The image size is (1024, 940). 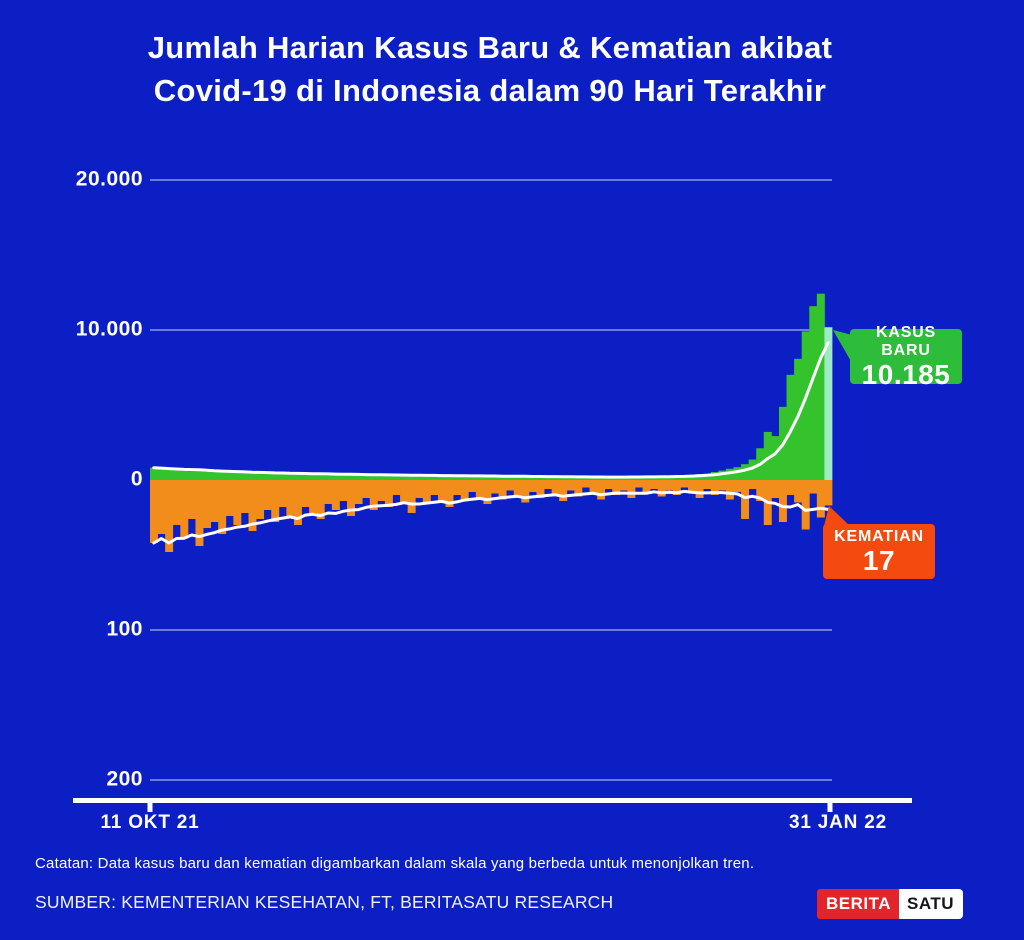 What do you see at coordinates (124, 779) in the screenshot?
I see `y-tick-label: 200` at bounding box center [124, 779].